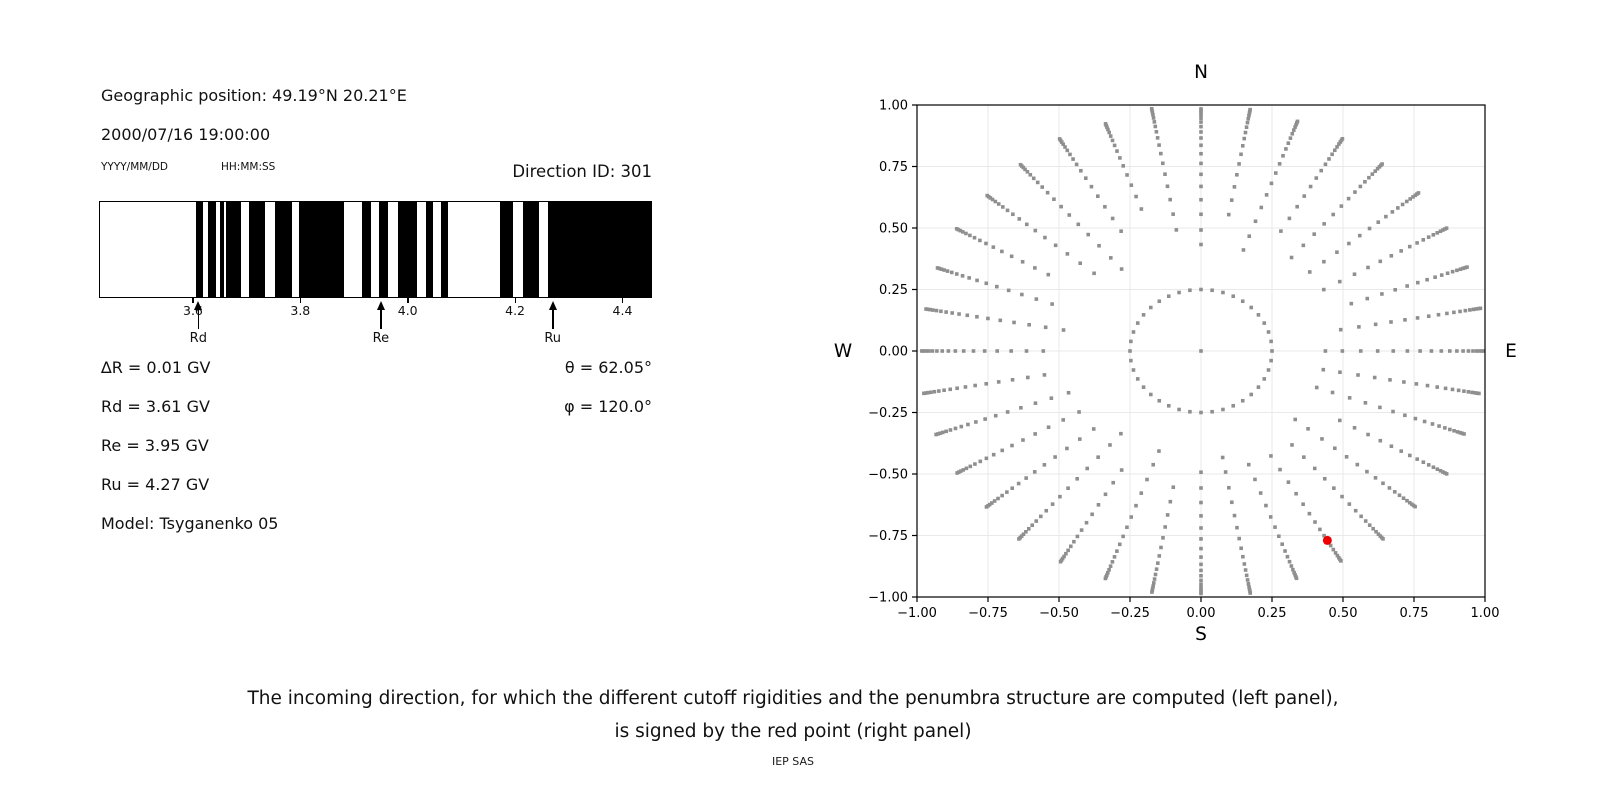  What do you see at coordinates (198, 318) in the screenshot?
I see `cutoff-arrow-stem` at bounding box center [198, 318].